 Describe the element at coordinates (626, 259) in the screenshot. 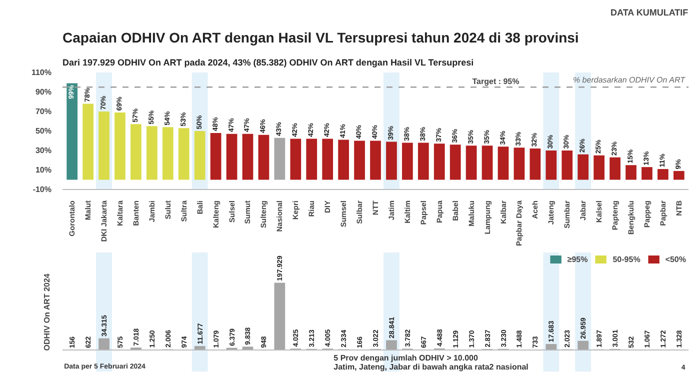

I see `legend-label: 50-95%` at that location.